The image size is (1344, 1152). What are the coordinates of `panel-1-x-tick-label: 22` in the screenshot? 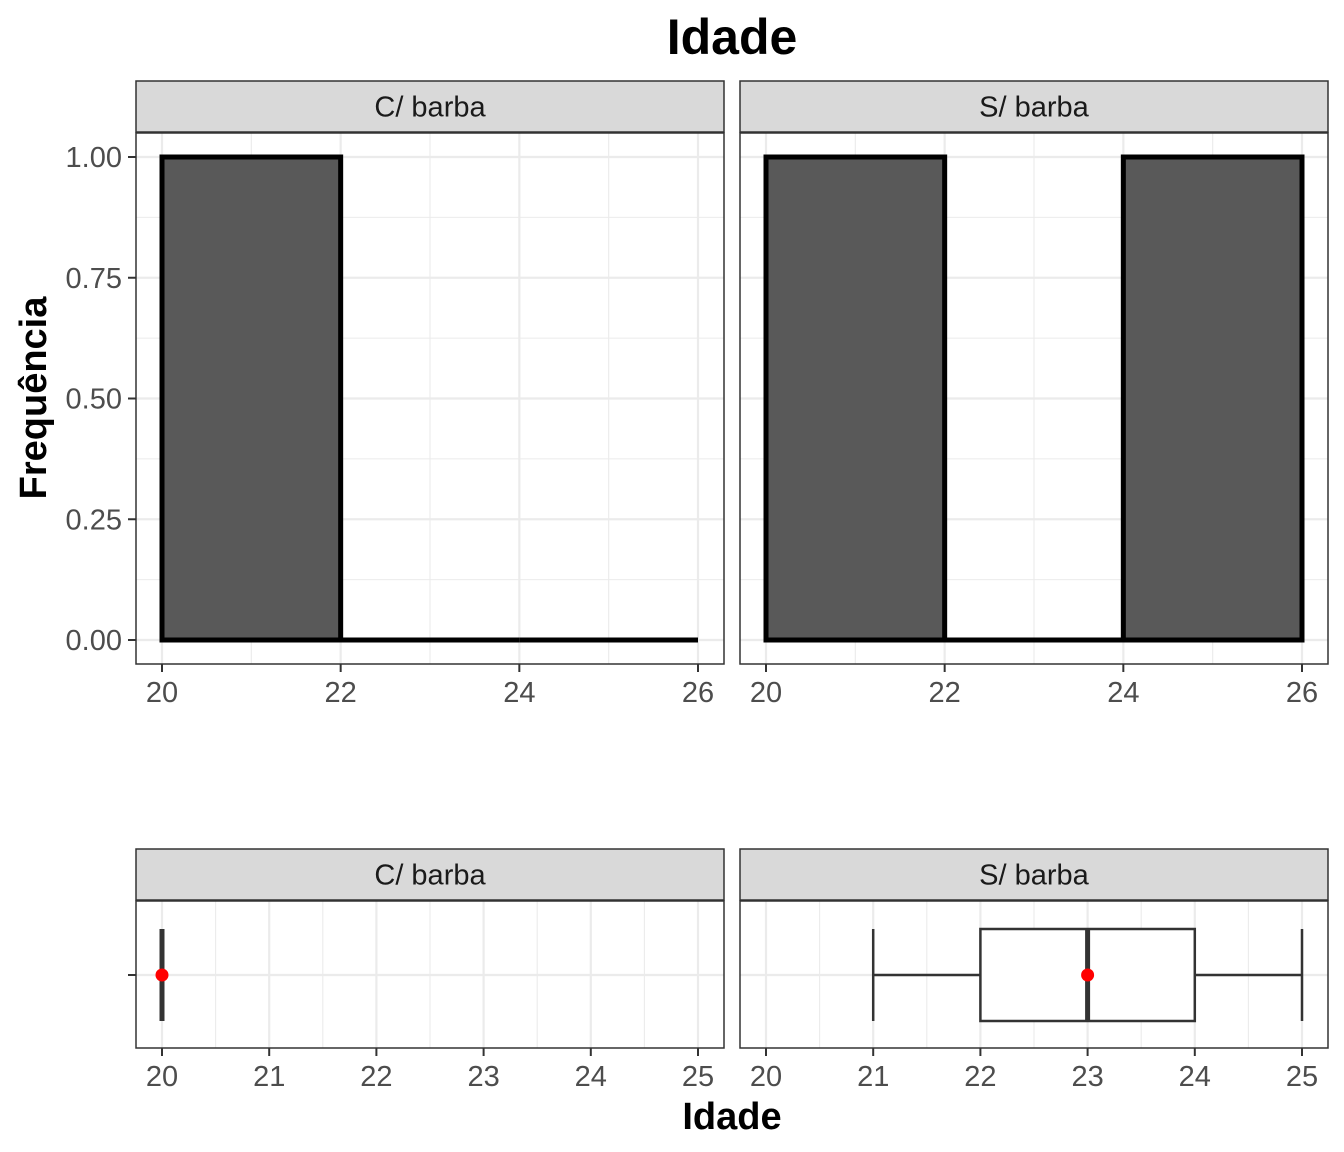 It's located at (945, 693).